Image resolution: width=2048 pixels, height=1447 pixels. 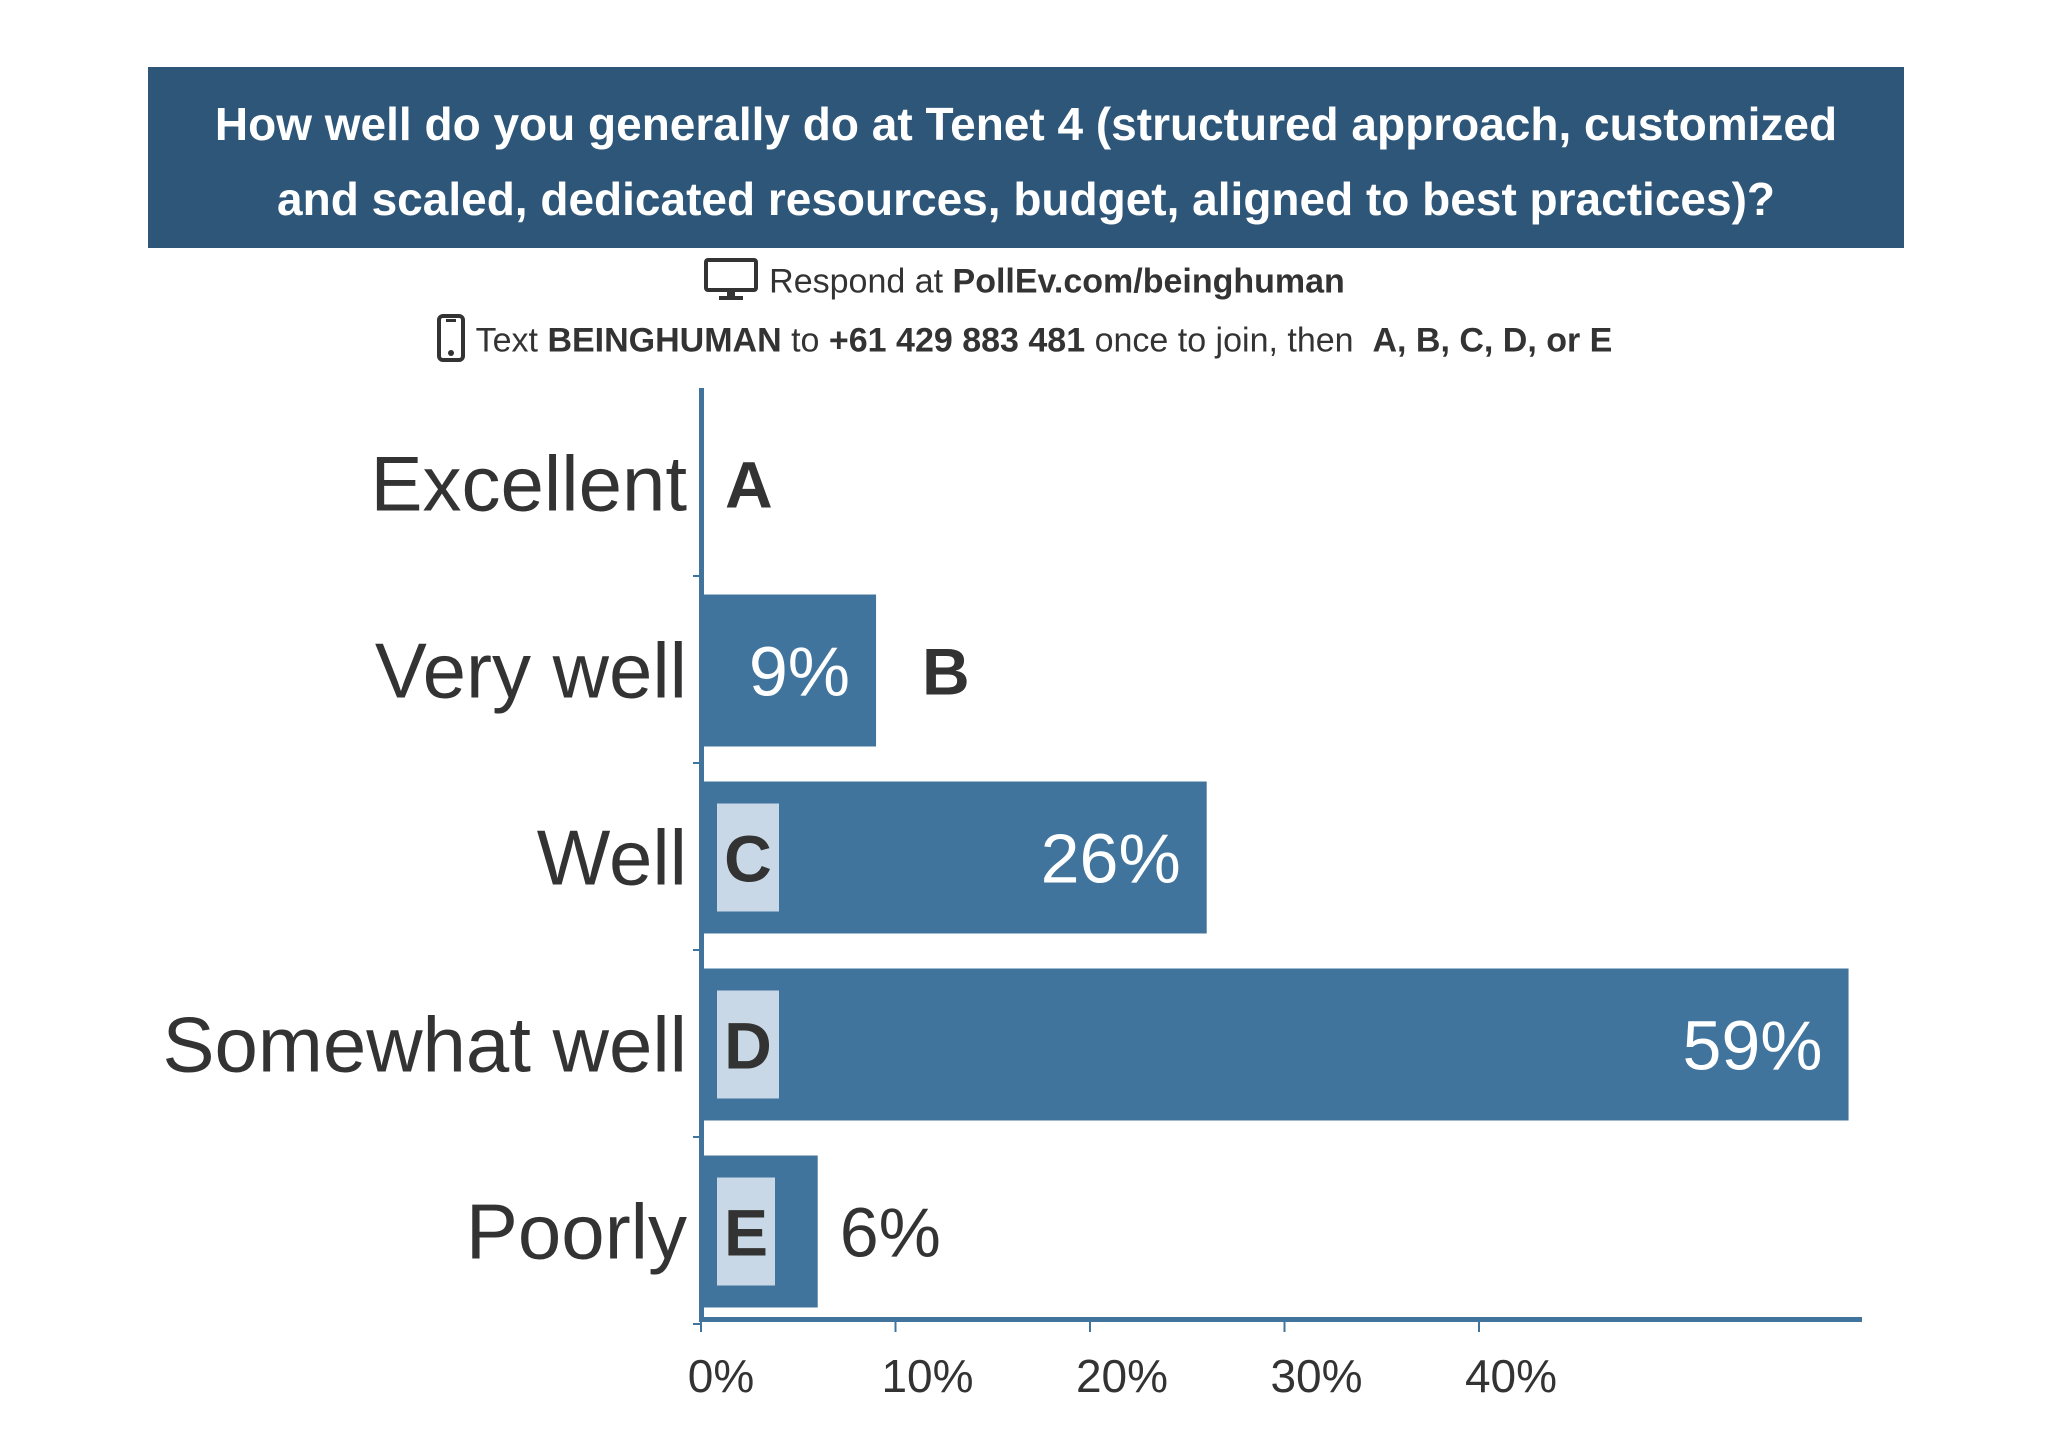 I want to click on value-label-very-well: 9%, so click(x=799, y=672).